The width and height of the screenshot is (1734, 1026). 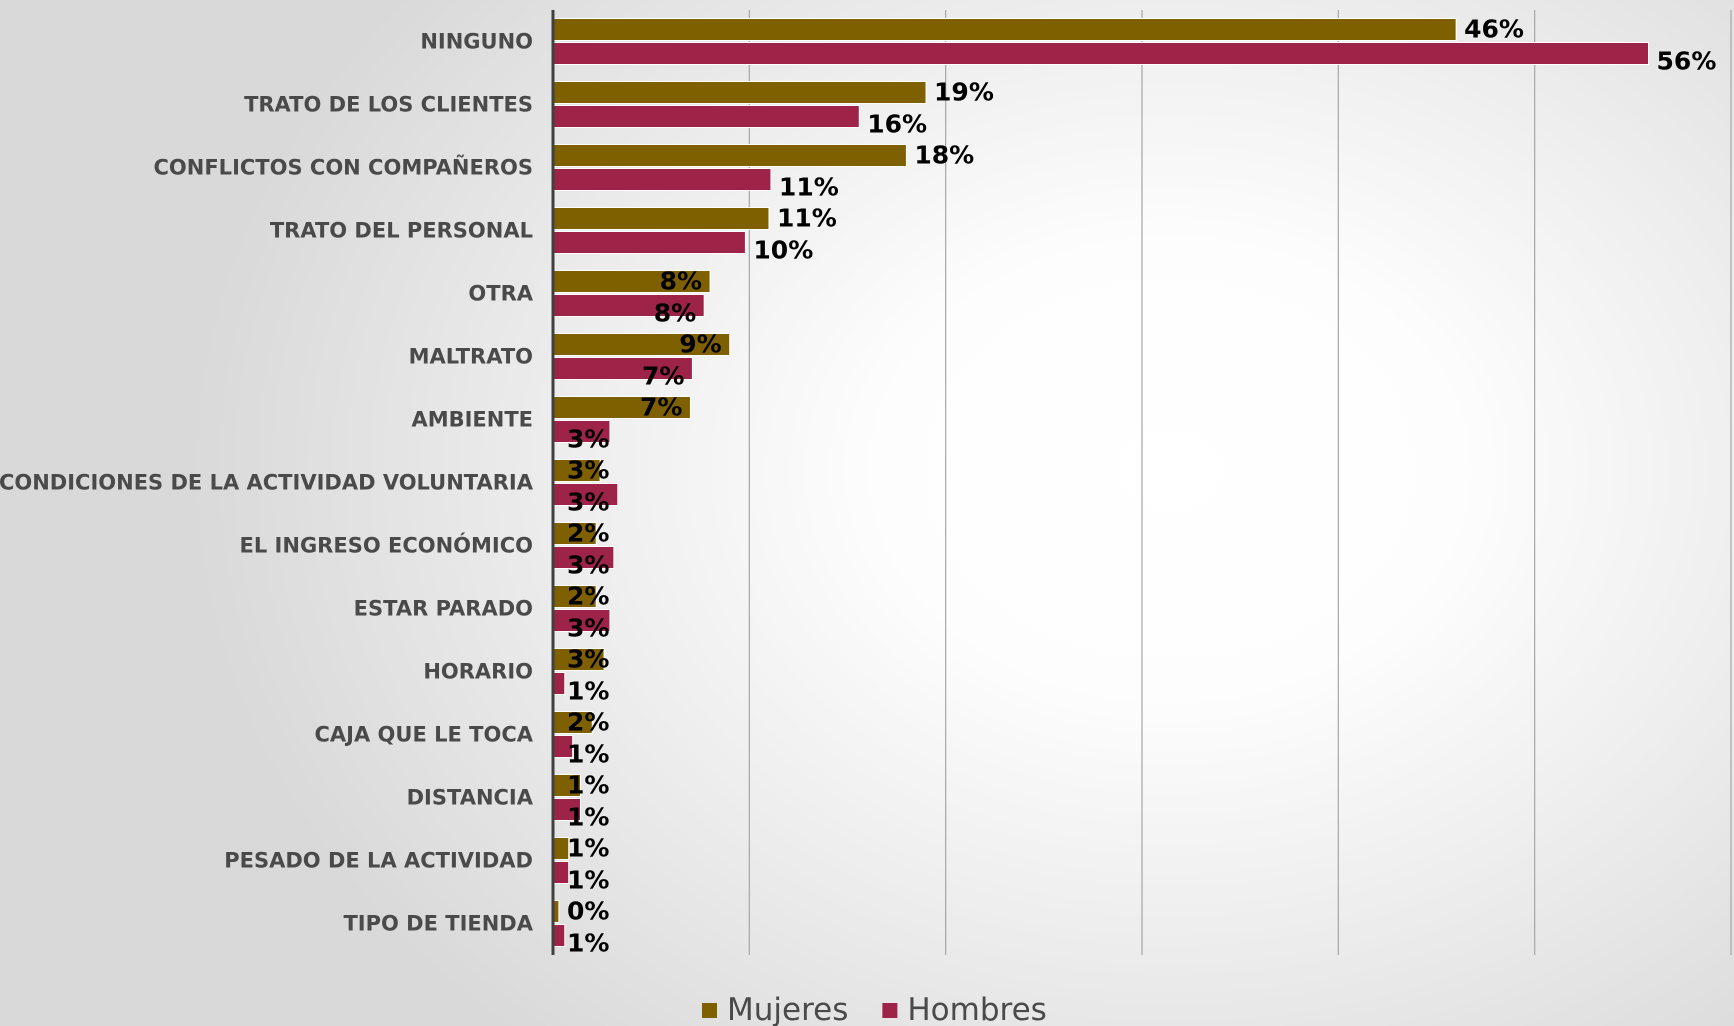 What do you see at coordinates (344, 167) in the screenshot?
I see `category-label: CONFLICTOS CON COMPAÑEROS` at bounding box center [344, 167].